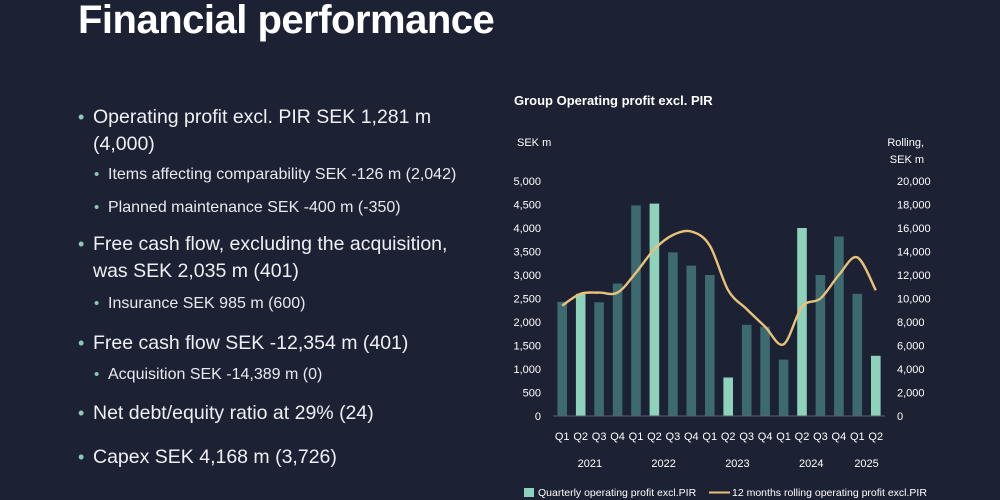 The image size is (1000, 500). Describe the element at coordinates (613, 100) in the screenshot. I see `chart-title: Group Operating profit excl. PIR` at that location.